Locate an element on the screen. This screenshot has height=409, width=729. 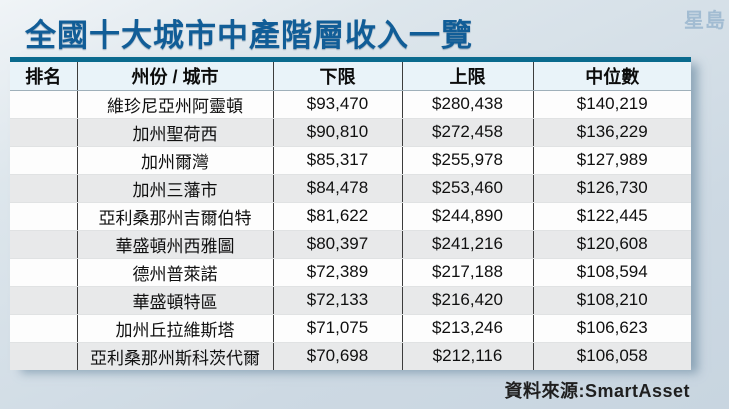
table-row: 加州三藩市 $84,478 $253,460 $126,730 is located at coordinates (350, 188).